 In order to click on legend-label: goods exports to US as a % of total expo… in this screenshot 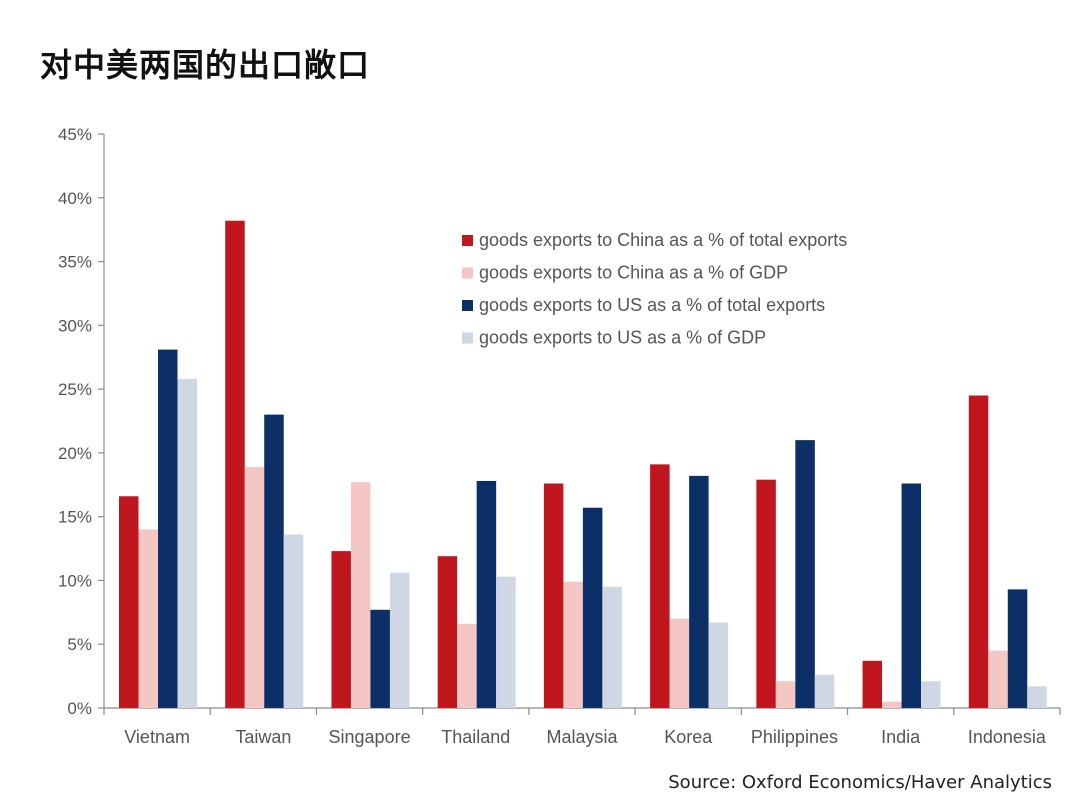, I will do `click(652, 305)`.